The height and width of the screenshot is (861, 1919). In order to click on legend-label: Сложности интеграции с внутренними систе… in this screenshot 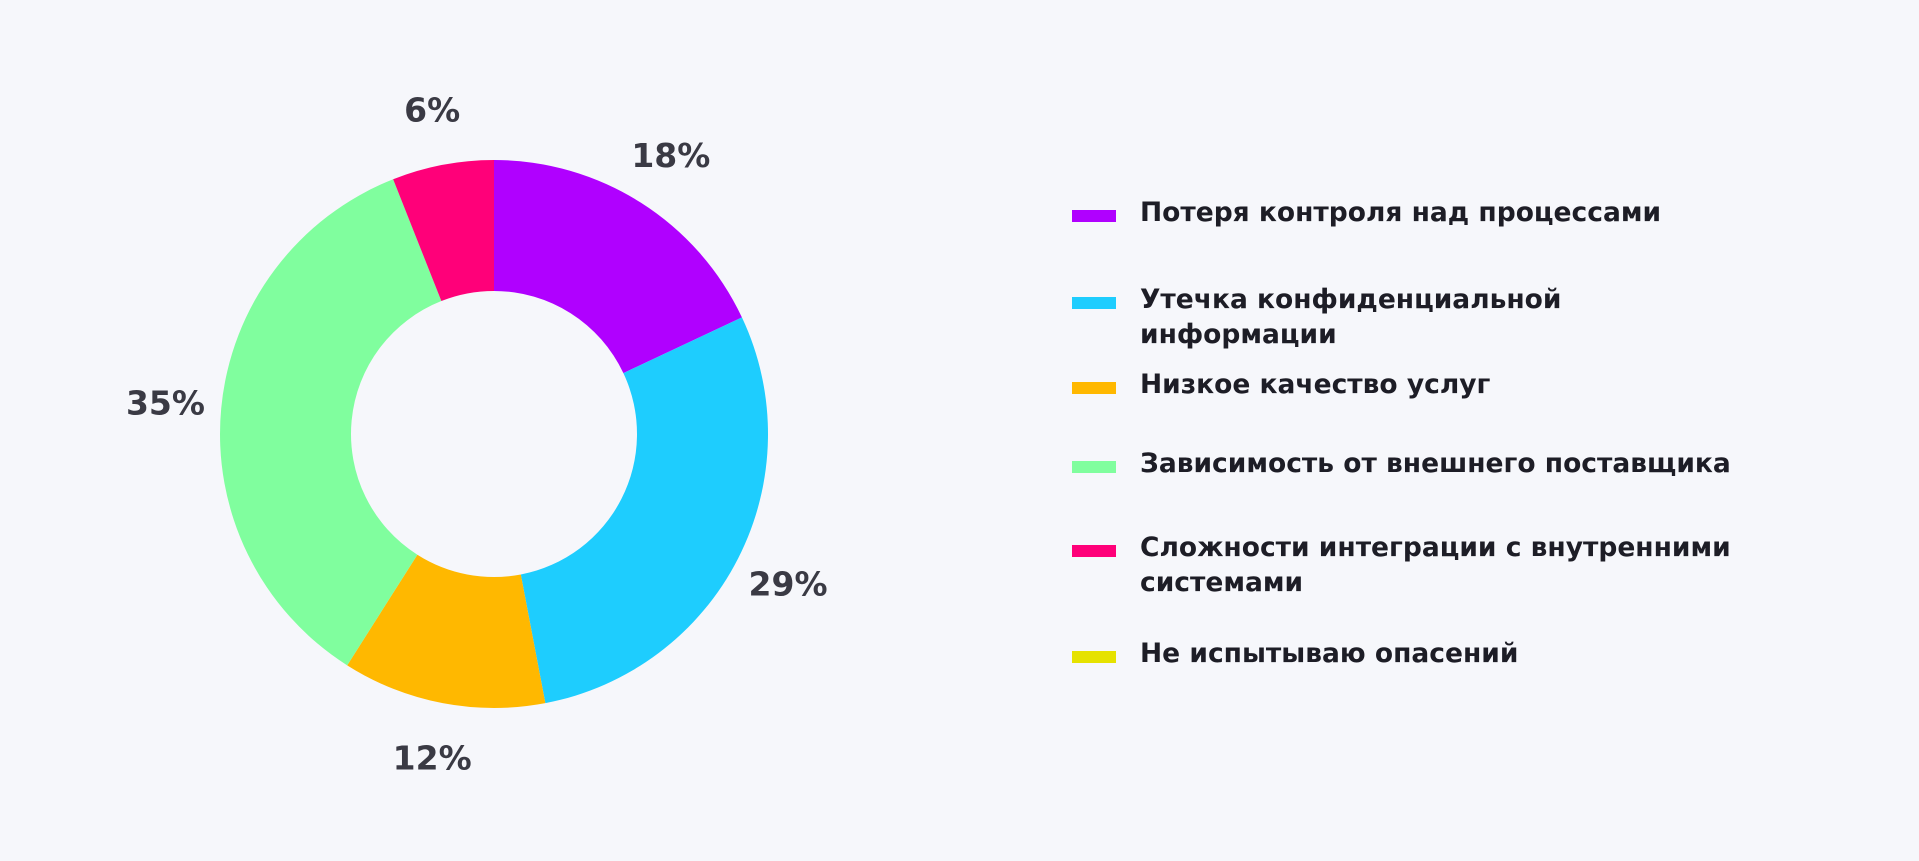, I will do `click(1435, 565)`.